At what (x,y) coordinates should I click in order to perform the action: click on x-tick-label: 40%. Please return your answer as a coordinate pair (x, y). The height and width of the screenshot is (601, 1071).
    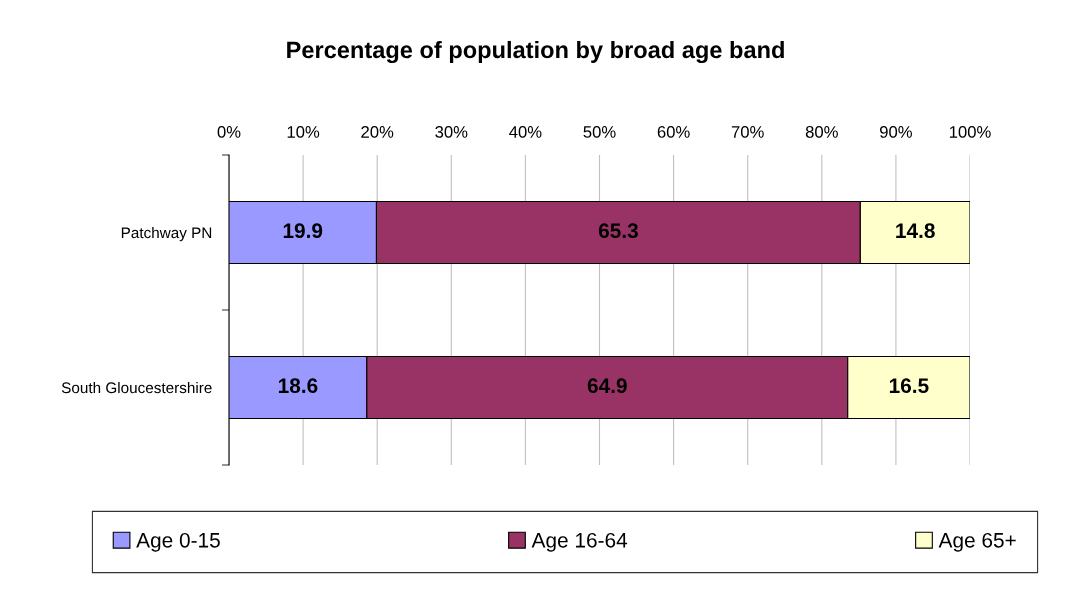
    Looking at the image, I should click on (525, 132).